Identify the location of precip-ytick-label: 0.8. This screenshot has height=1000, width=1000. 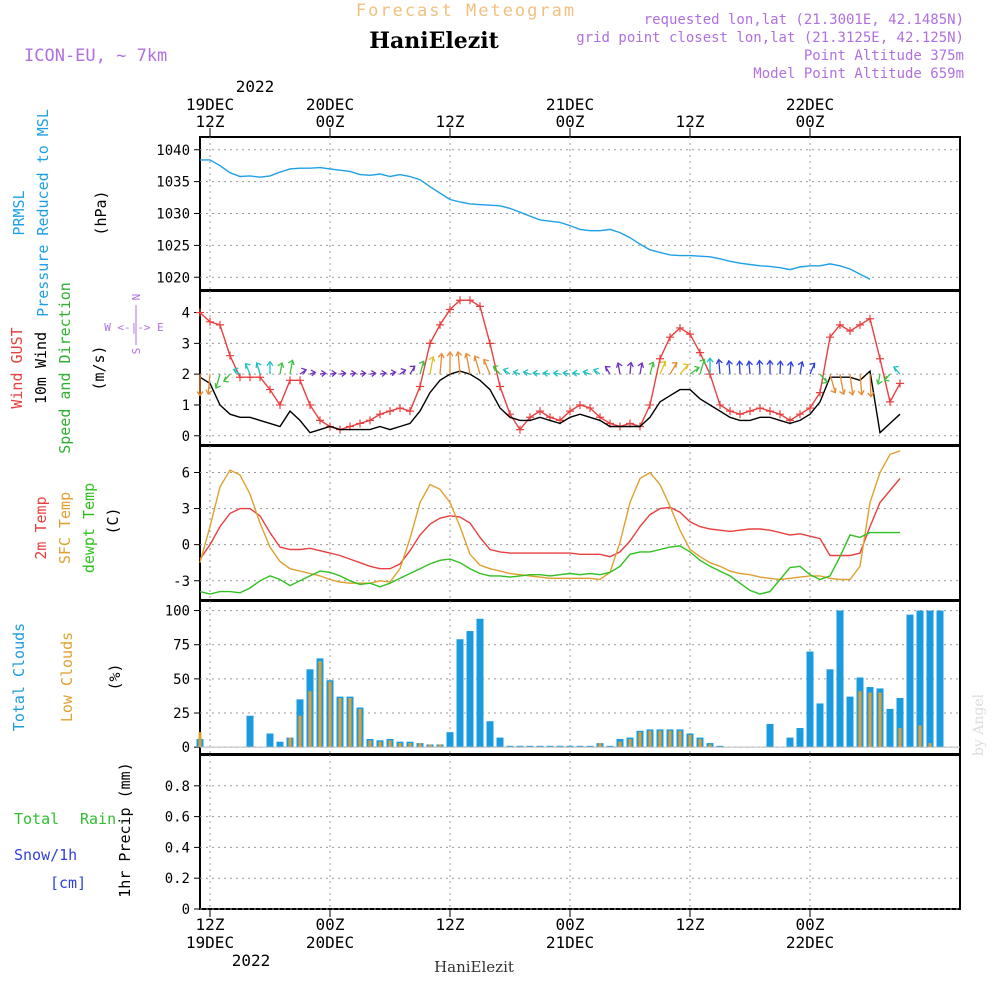
(177, 787).